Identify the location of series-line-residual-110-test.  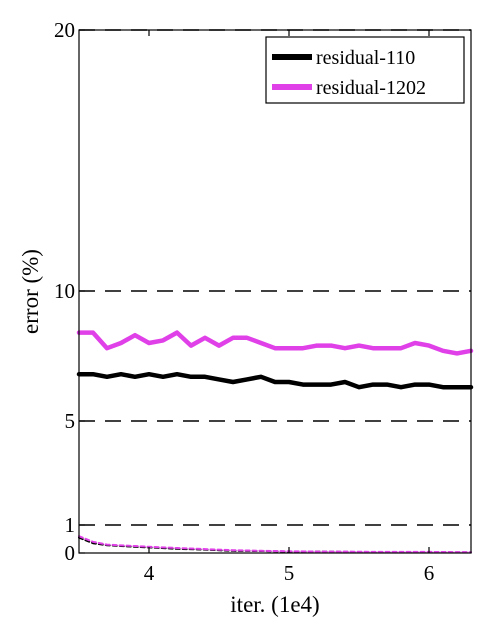
(275, 380).